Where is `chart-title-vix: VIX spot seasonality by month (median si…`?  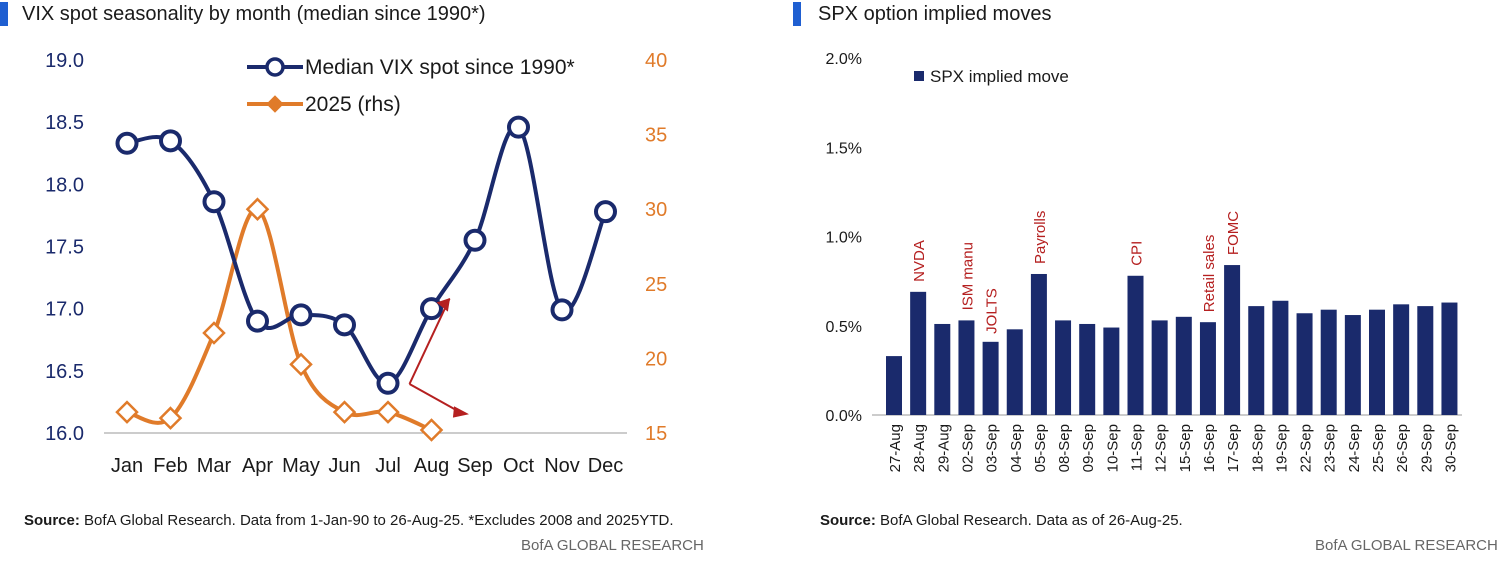
chart-title-vix: VIX spot seasonality by month (median si… is located at coordinates (254, 14).